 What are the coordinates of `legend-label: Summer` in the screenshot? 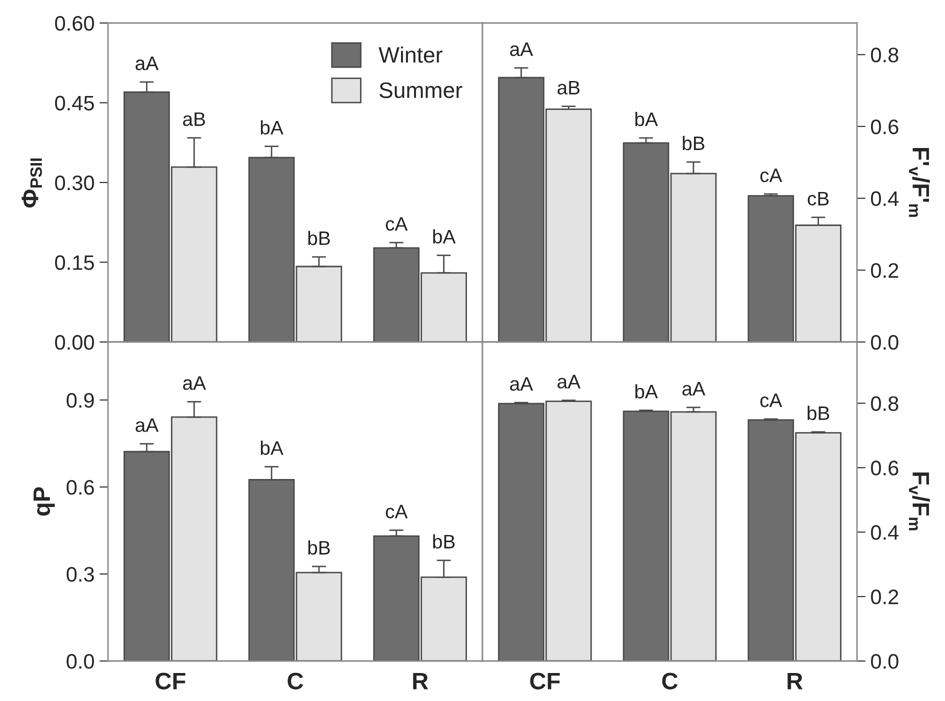 It's located at (421, 90).